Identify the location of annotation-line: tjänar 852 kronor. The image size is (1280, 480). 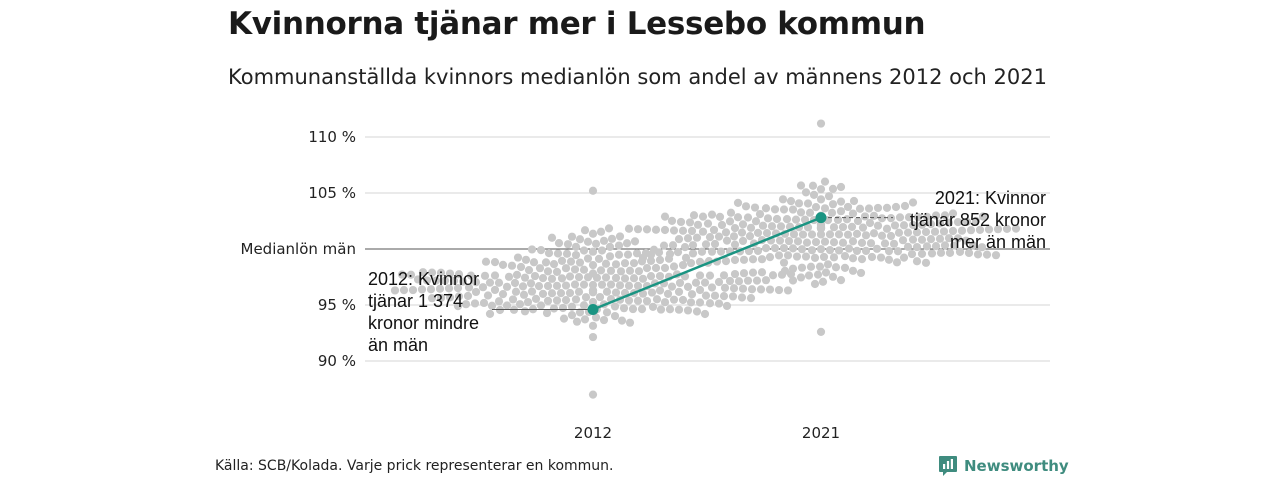
(978, 220).